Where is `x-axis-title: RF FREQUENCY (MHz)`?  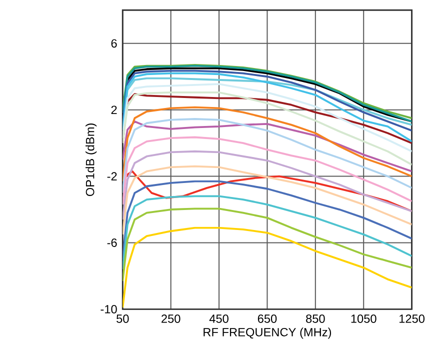
x-axis-title: RF FREQUENCY (MHz) is located at coordinates (268, 333).